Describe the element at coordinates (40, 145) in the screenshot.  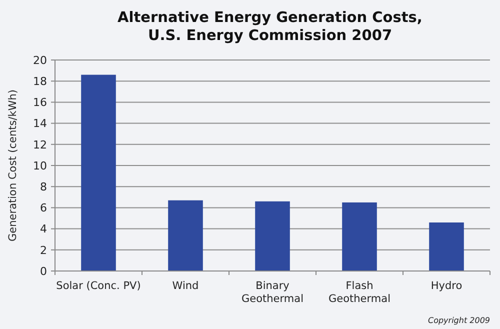
I see `y-tick-label: 12` at that location.